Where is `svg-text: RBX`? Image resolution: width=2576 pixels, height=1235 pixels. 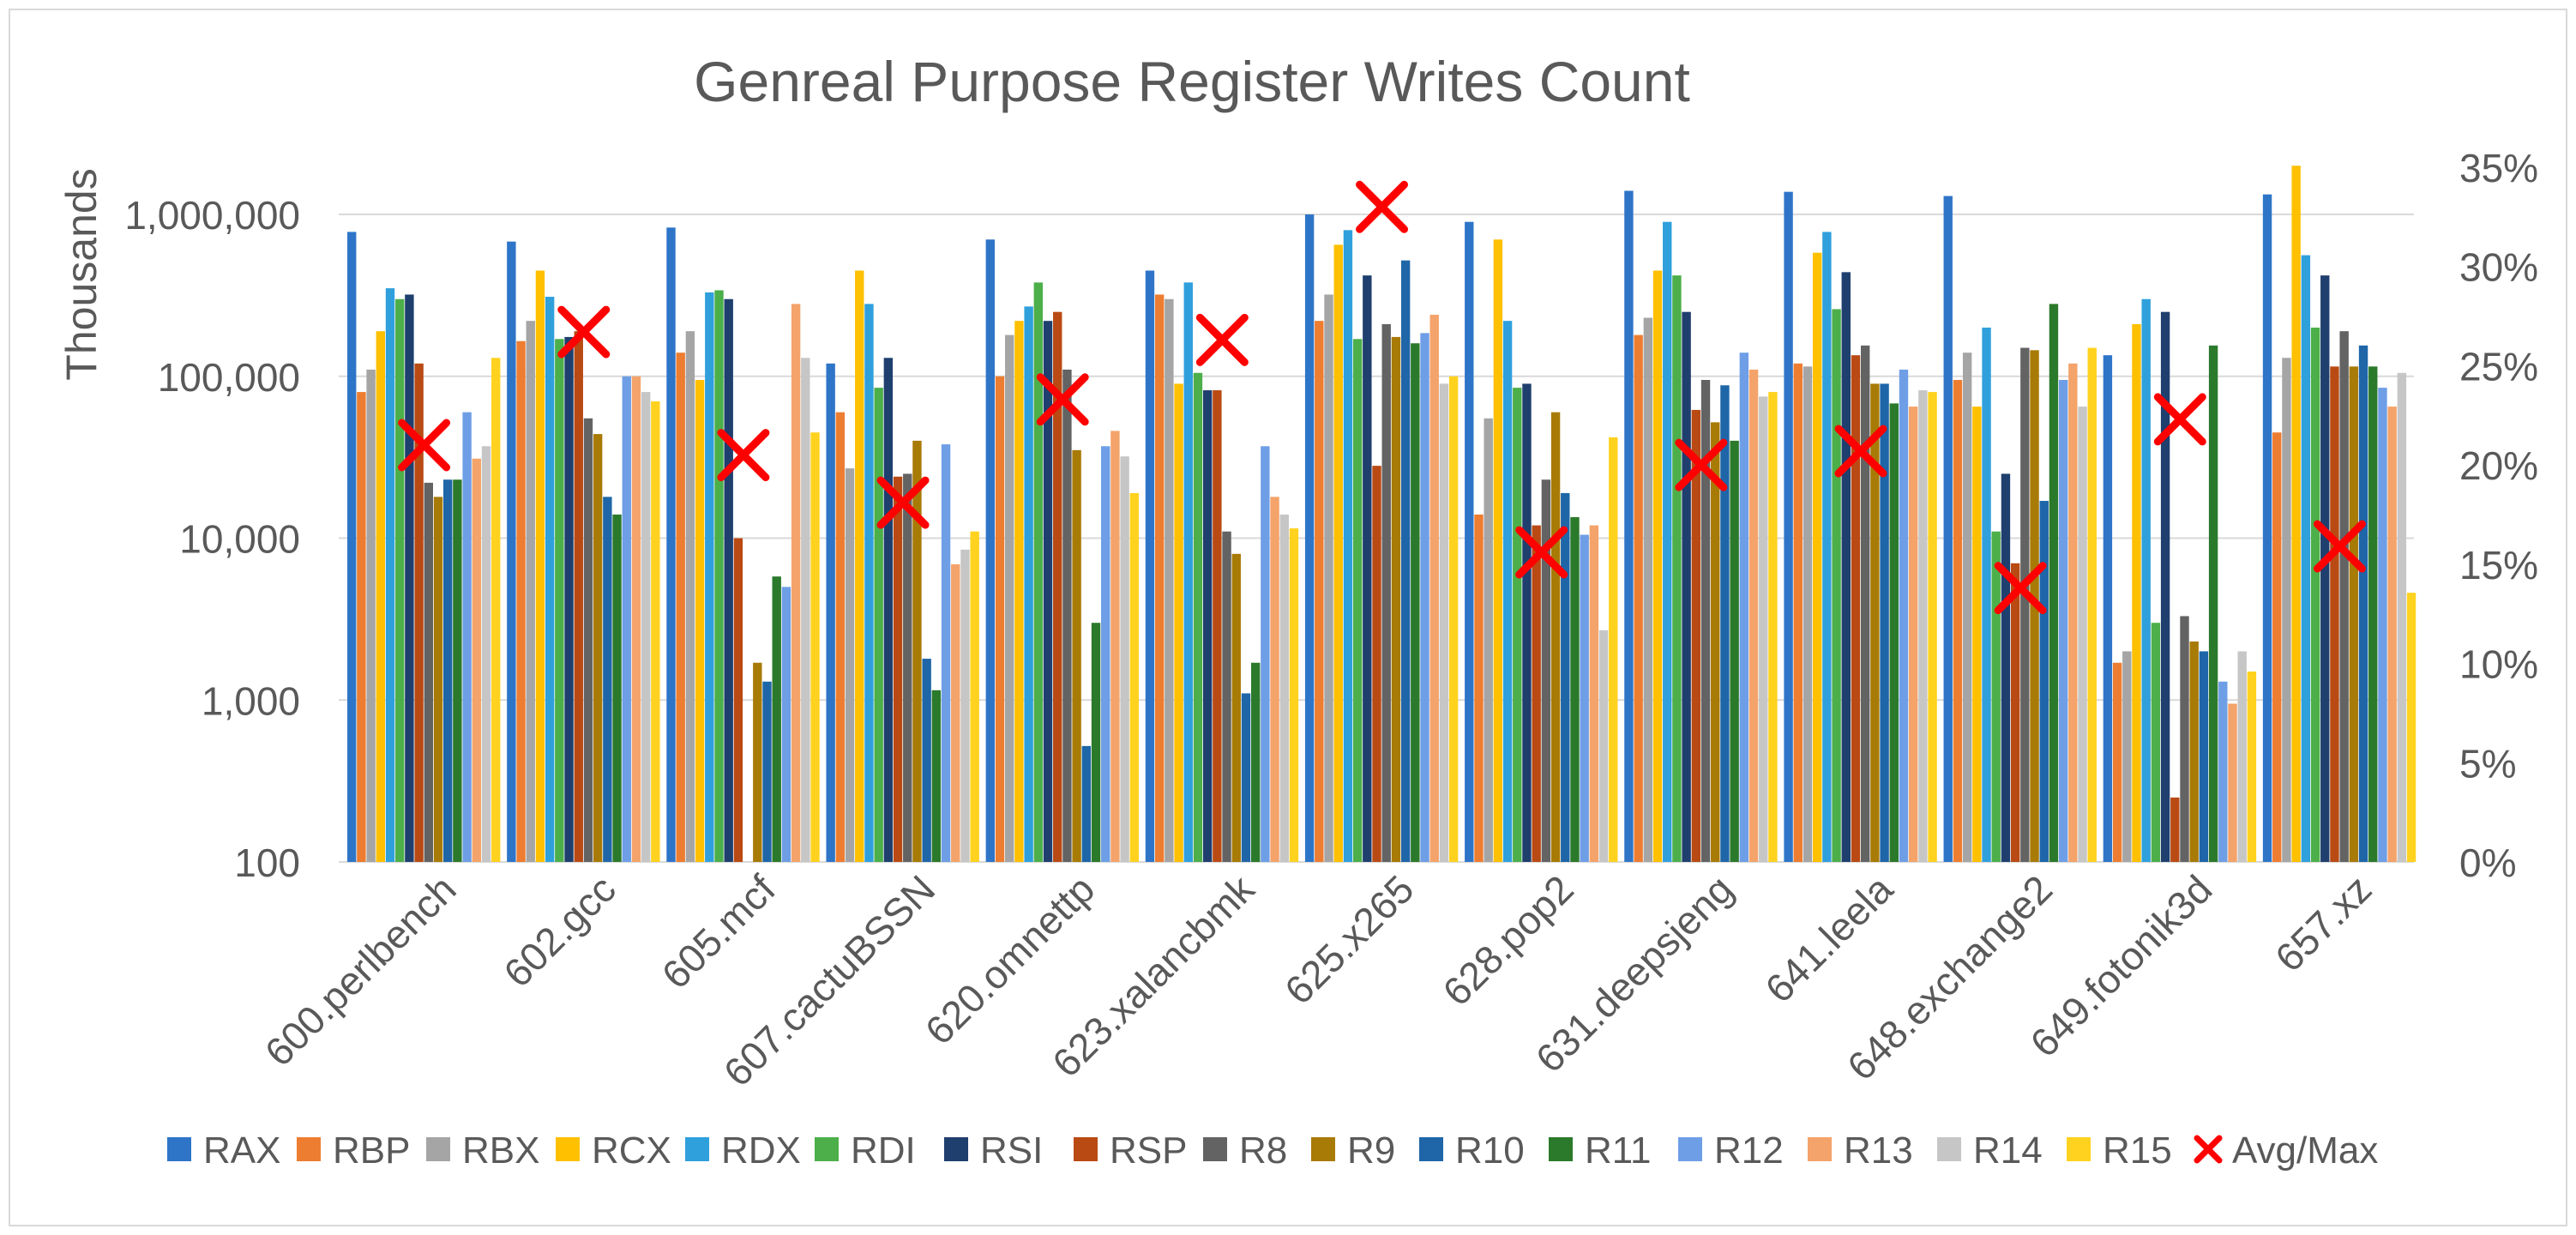
svg-text: RBX is located at coordinates (500, 1151).